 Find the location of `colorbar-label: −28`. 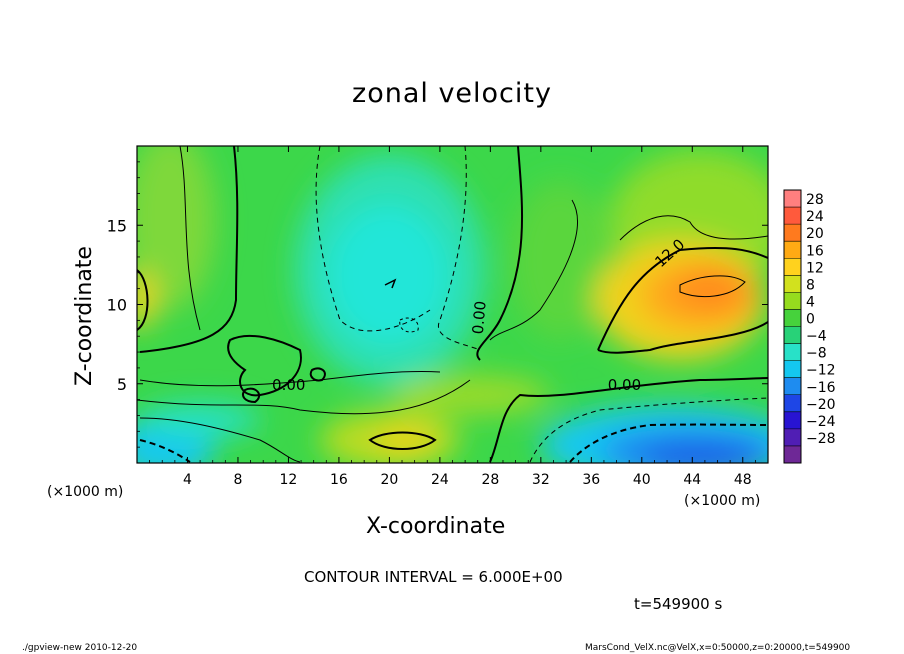

colorbar-label: −28 is located at coordinates (821, 439).